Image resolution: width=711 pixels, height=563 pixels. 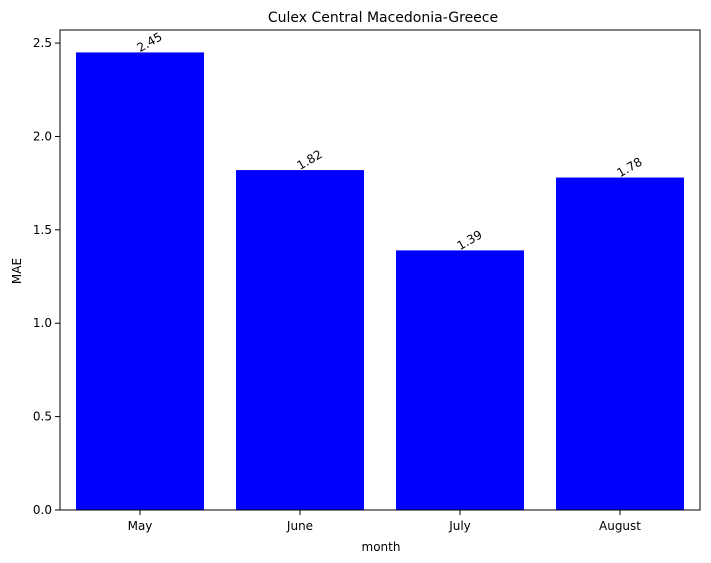 I want to click on data-label-may: 2.45, so click(x=150, y=42).